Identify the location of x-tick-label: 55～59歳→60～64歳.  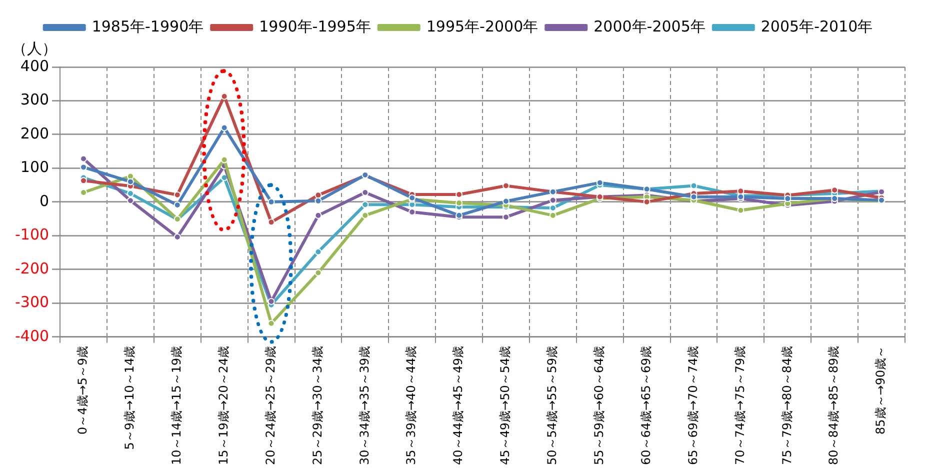
(599, 406).